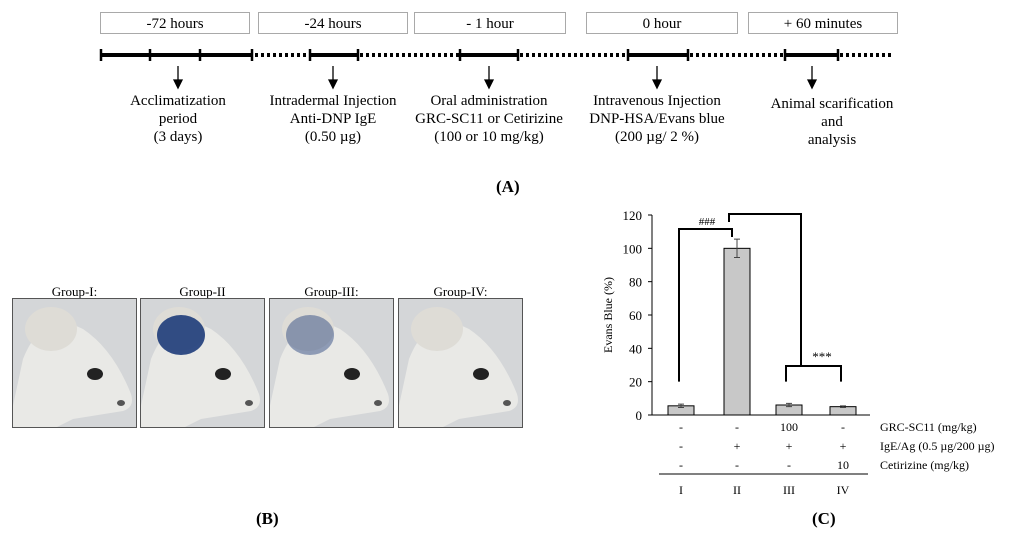 The width and height of the screenshot is (1020, 537). Describe the element at coordinates (662, 23) in the screenshot. I see `time-box: 0 hour` at that location.